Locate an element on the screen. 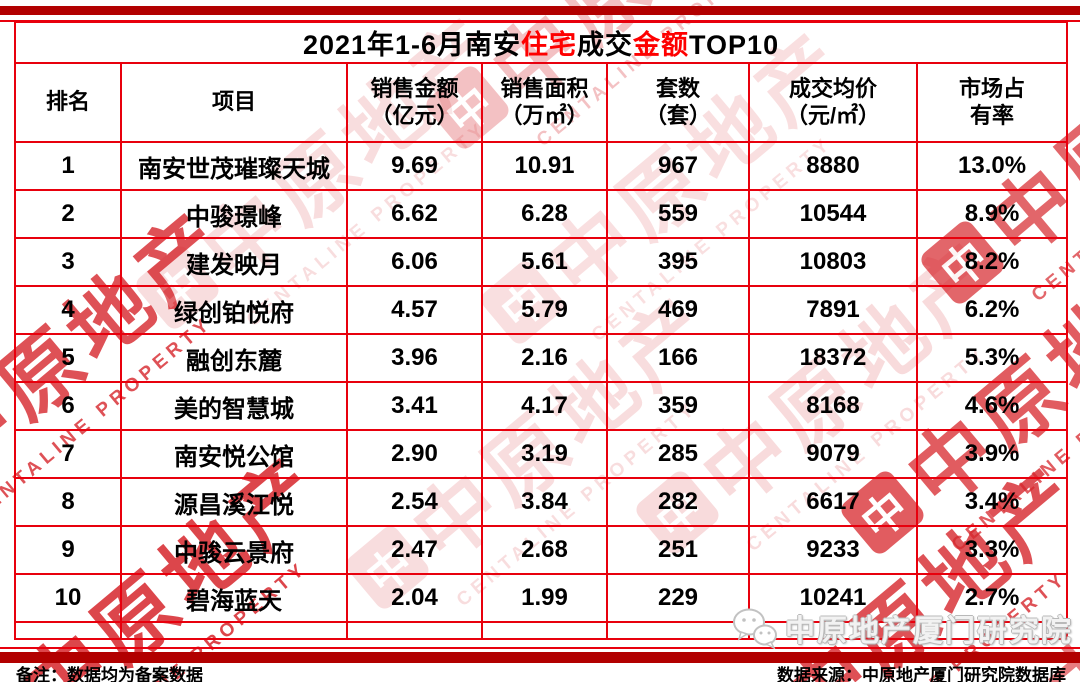 The width and height of the screenshot is (1080, 682). wechat-icon is located at coordinates (755, 628).